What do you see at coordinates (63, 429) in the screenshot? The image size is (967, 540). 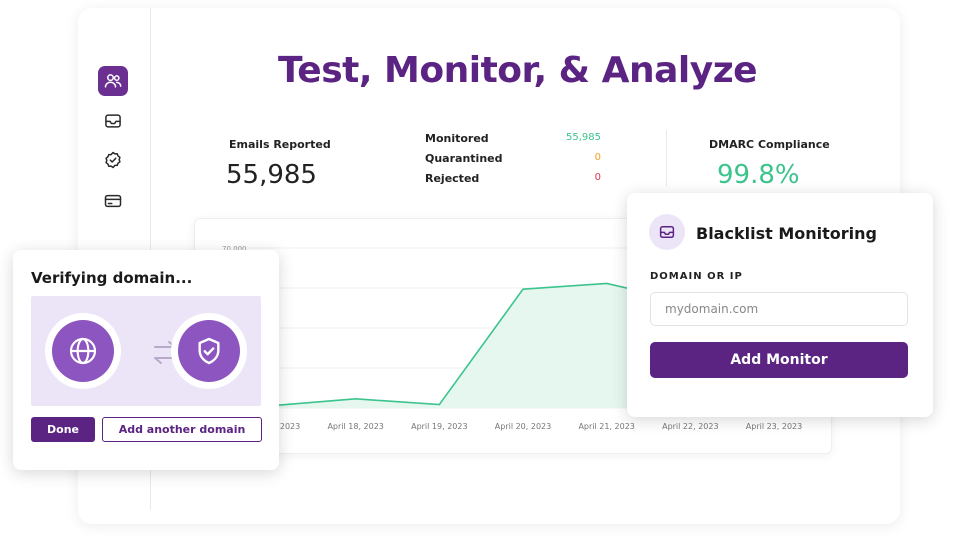 I see `done-button: Done` at bounding box center [63, 429].